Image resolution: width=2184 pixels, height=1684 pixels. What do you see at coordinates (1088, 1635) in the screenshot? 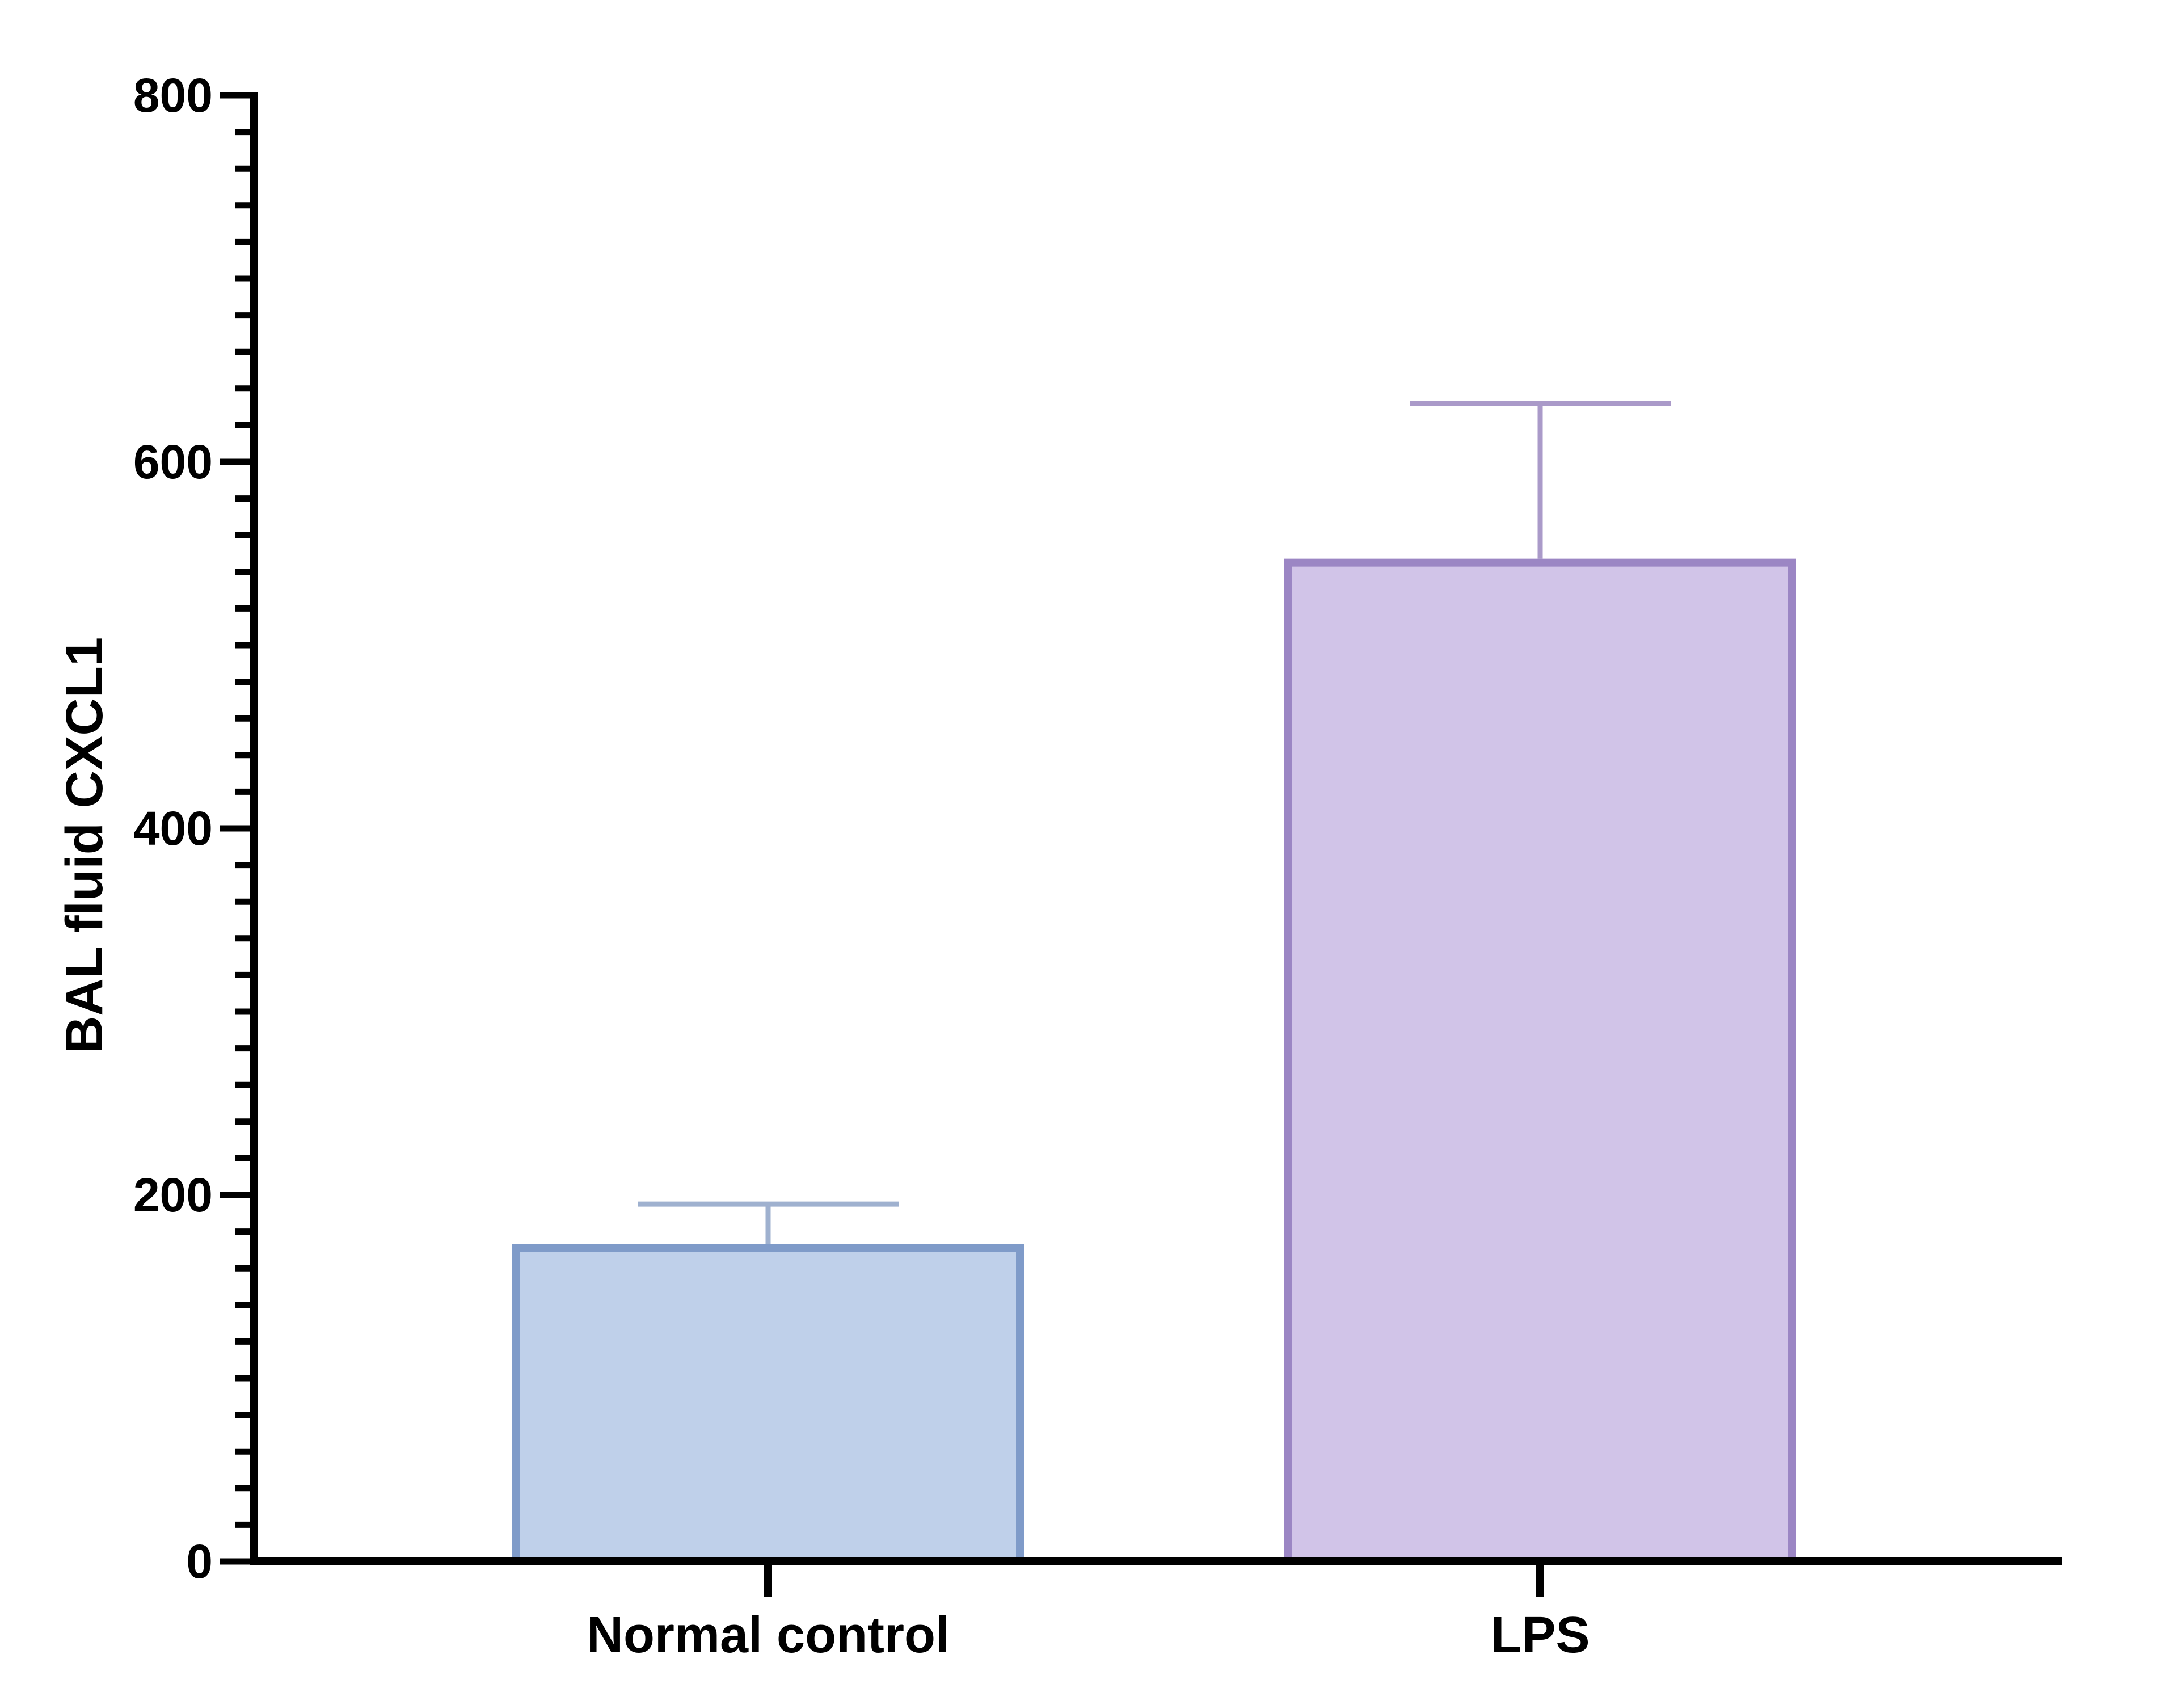
I see `x-category-labels: Normal control LPS` at bounding box center [1088, 1635].